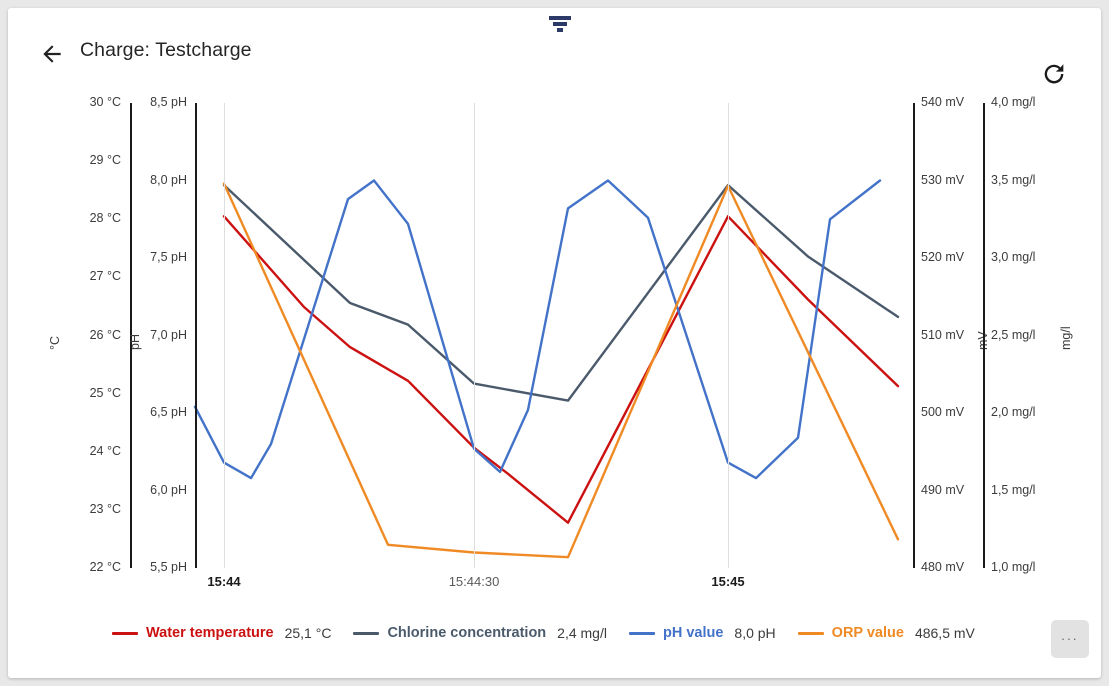  What do you see at coordinates (728, 581) in the screenshot?
I see `x-axis-label: 15:45` at bounding box center [728, 581].